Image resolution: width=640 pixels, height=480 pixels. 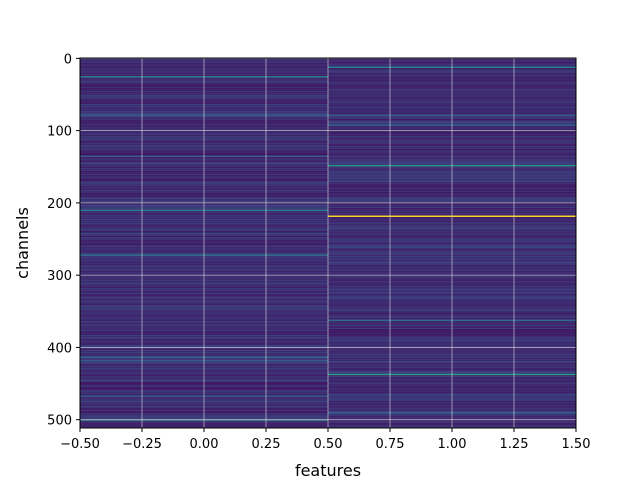 What do you see at coordinates (452, 444) in the screenshot?
I see `x-tick-label: 1.00` at bounding box center [452, 444].